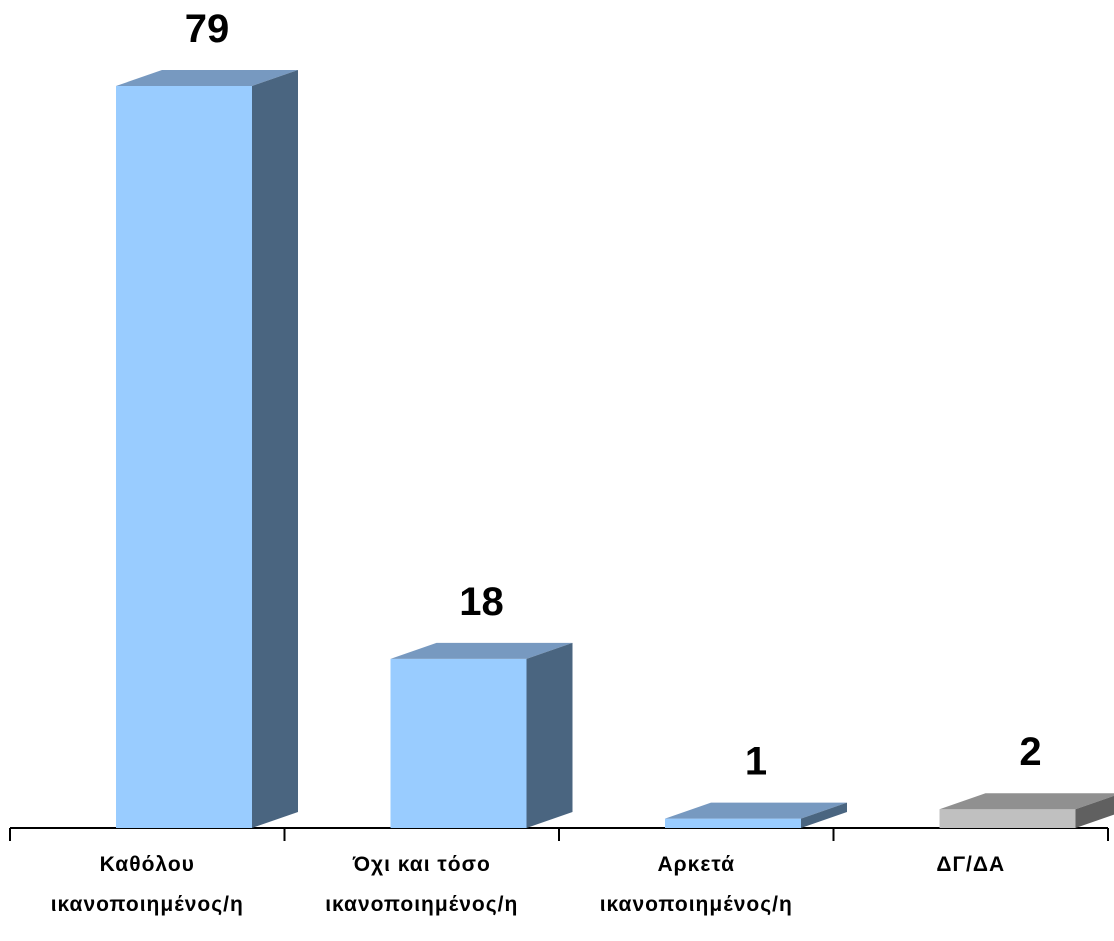 This screenshot has height=941, width=1114. I want to click on data-label: 2, so click(1030, 752).